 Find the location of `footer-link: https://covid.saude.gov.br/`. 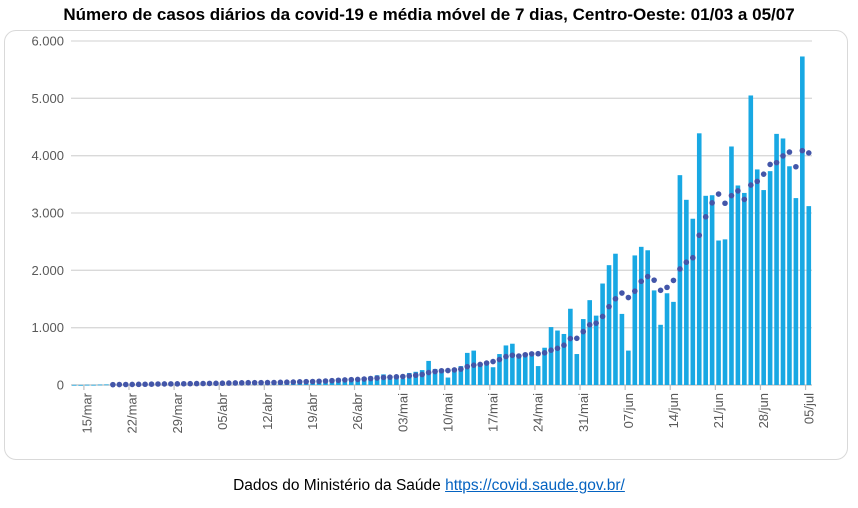

footer-link: https://covid.saude.gov.br/ is located at coordinates (535, 485).